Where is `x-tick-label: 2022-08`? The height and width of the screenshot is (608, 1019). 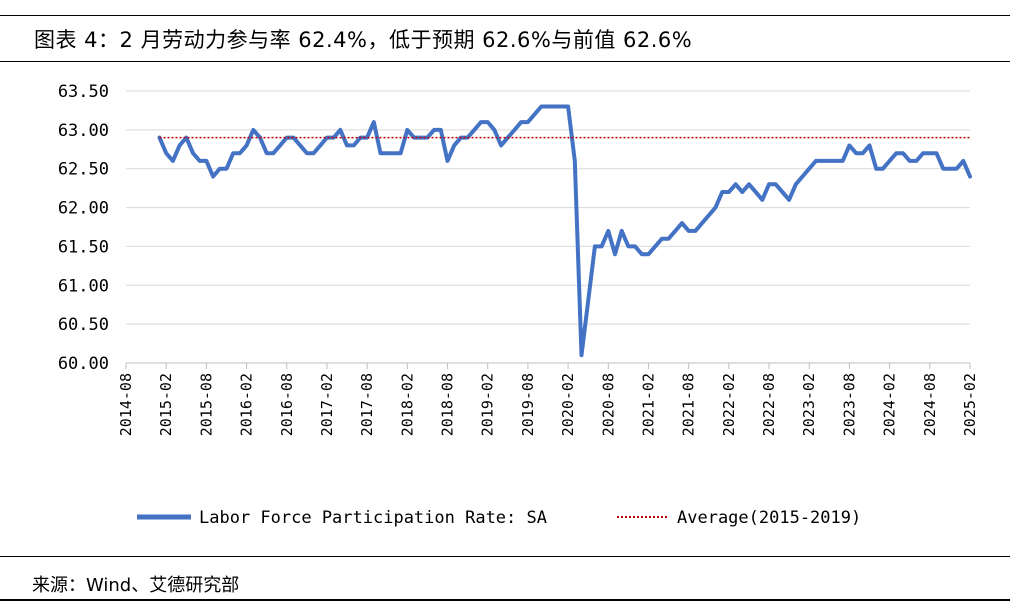
x-tick-label: 2022-08 is located at coordinates (769, 404).